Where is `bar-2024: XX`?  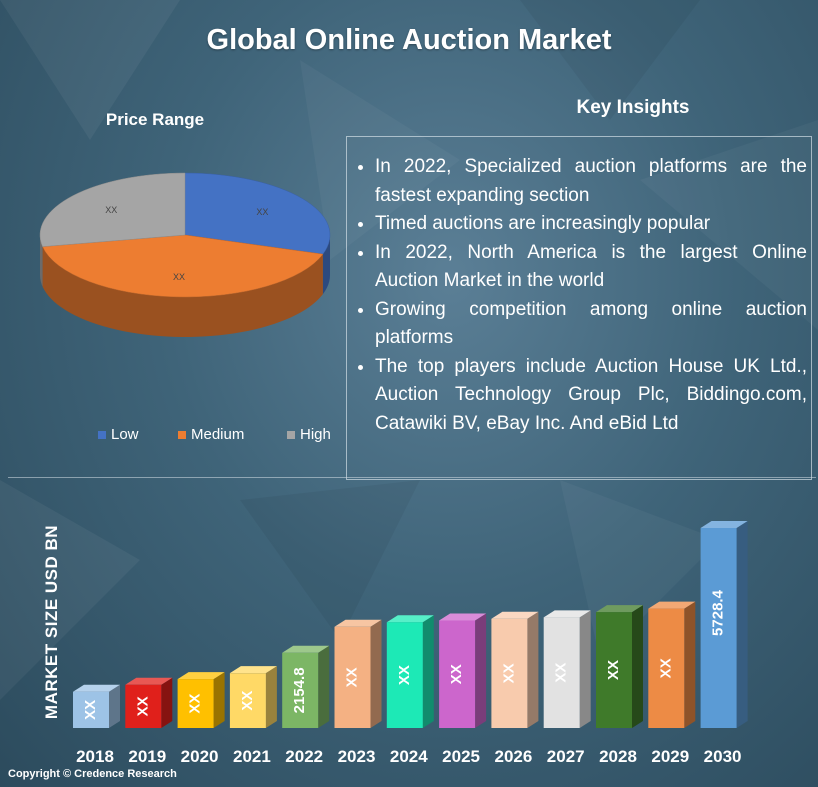 bar-2024: XX is located at coordinates (410, 671).